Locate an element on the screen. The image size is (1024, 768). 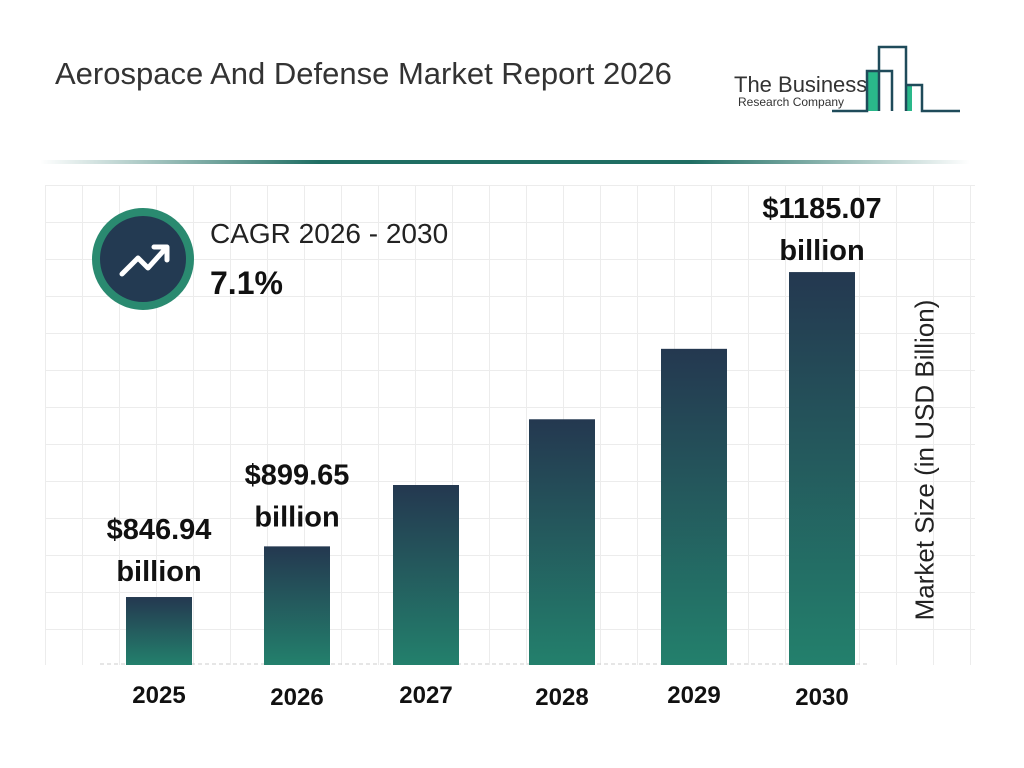
cagr-value: 7.1% is located at coordinates (246, 283).